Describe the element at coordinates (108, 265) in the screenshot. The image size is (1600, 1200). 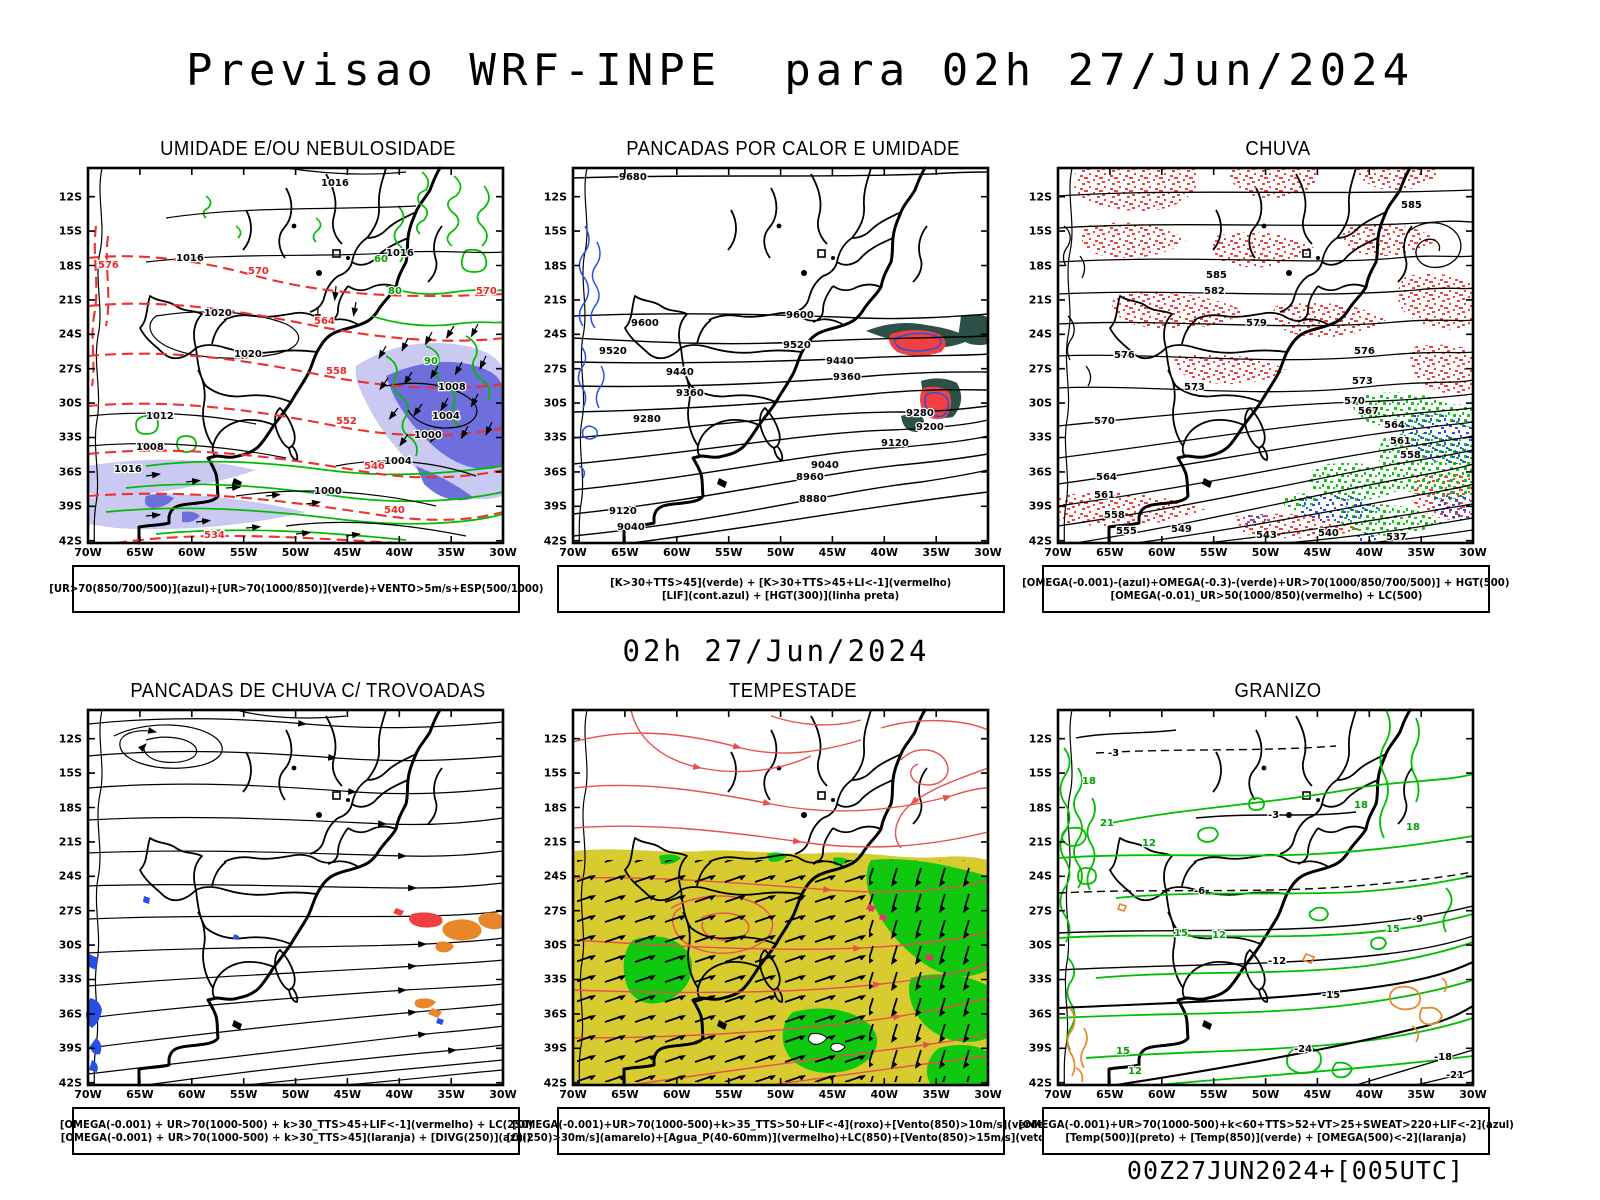
I see `svg-text: 576` at that location.